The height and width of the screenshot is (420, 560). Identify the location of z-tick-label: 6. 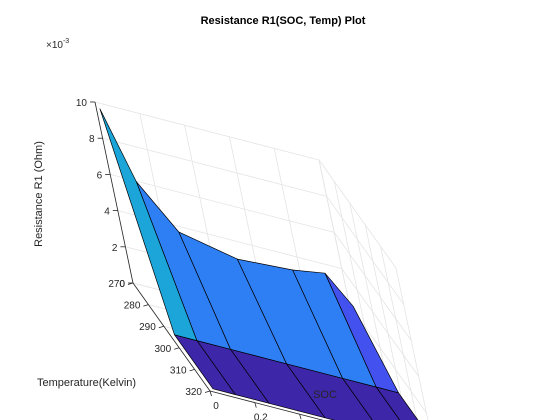
(100, 175).